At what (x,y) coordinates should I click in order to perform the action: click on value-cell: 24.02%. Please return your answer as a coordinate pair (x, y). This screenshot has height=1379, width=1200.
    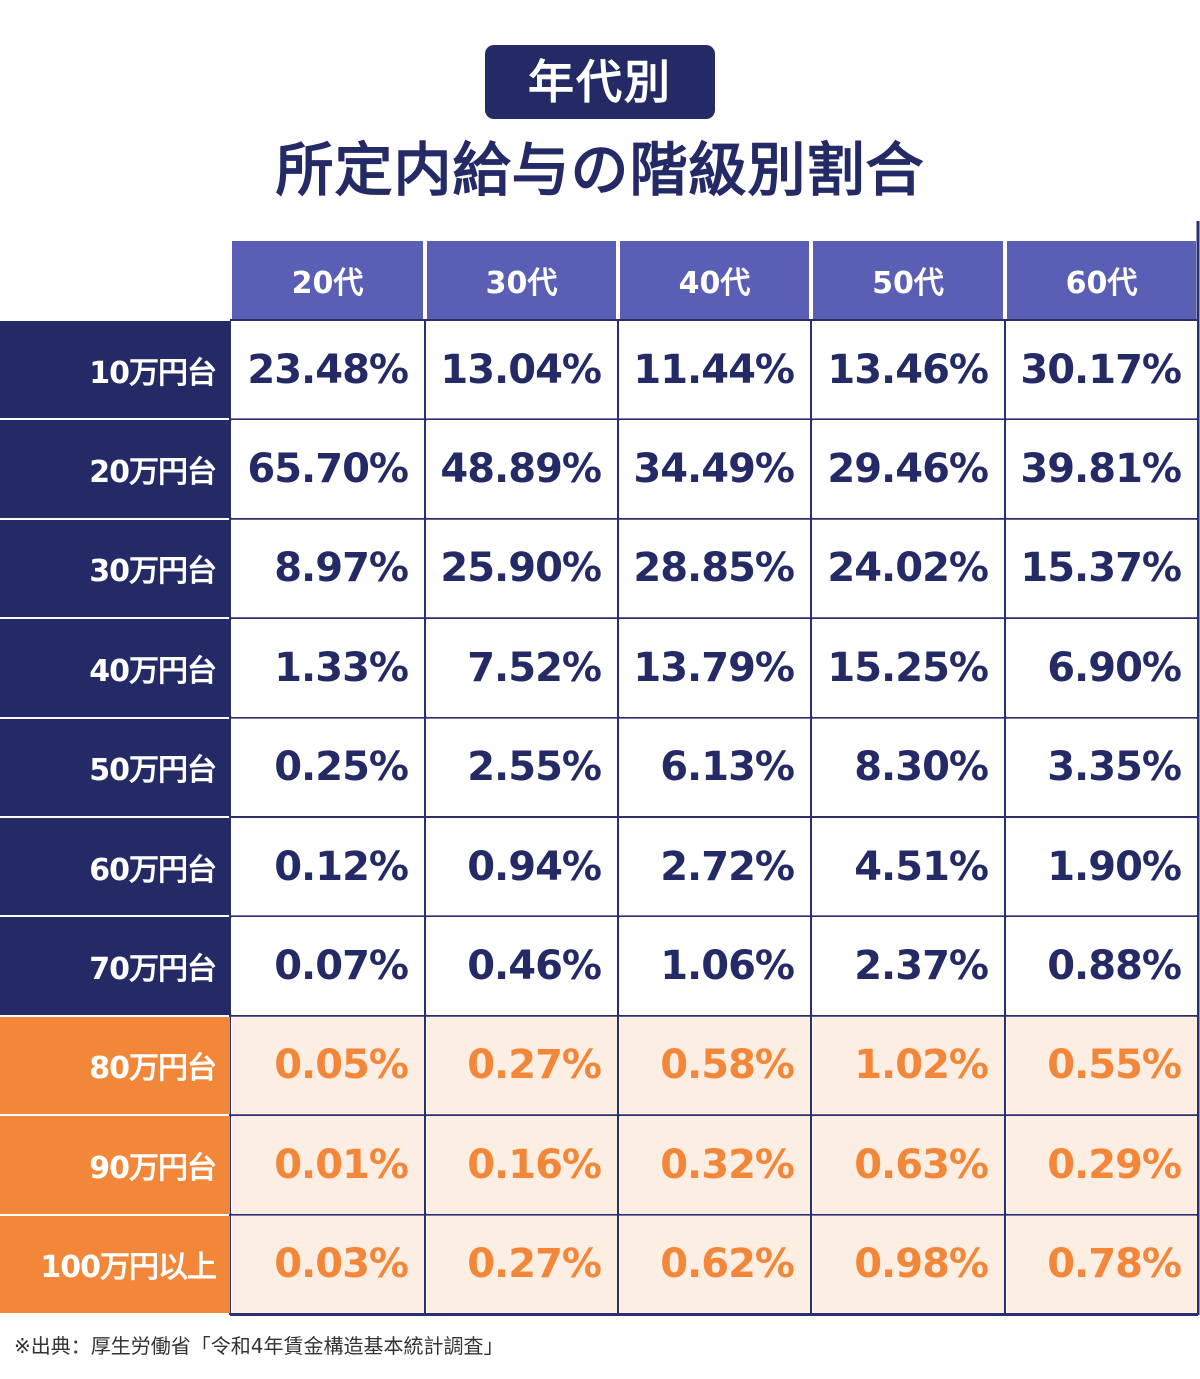
    Looking at the image, I should click on (908, 568).